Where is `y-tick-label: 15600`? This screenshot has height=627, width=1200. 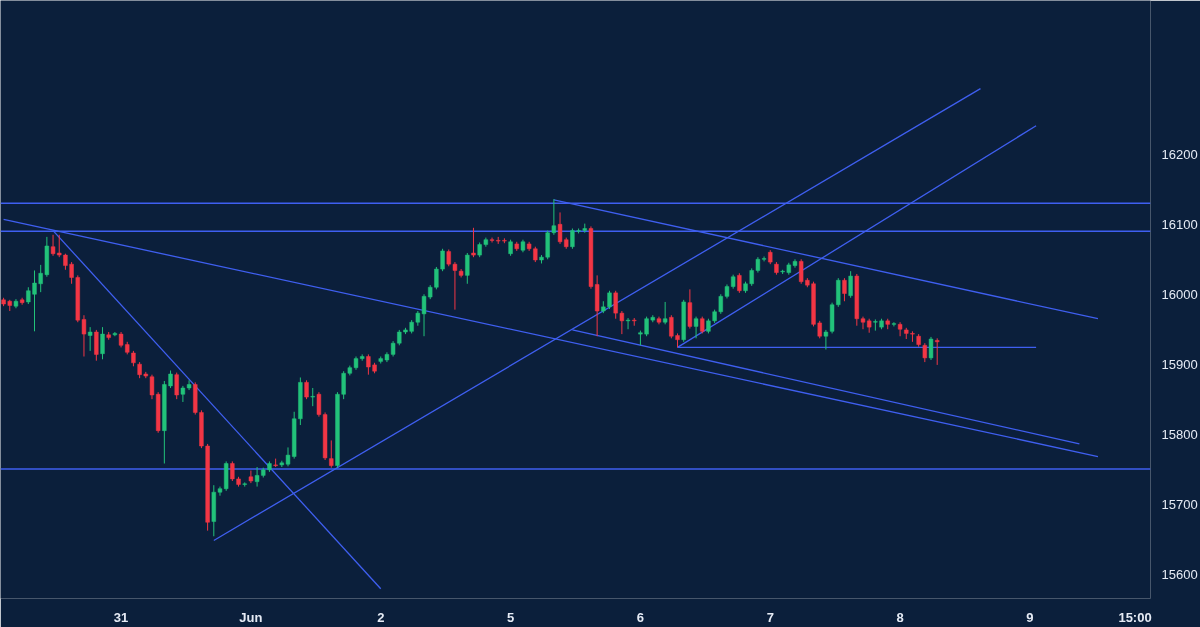
y-tick-label: 15600 is located at coordinates (1179, 574).